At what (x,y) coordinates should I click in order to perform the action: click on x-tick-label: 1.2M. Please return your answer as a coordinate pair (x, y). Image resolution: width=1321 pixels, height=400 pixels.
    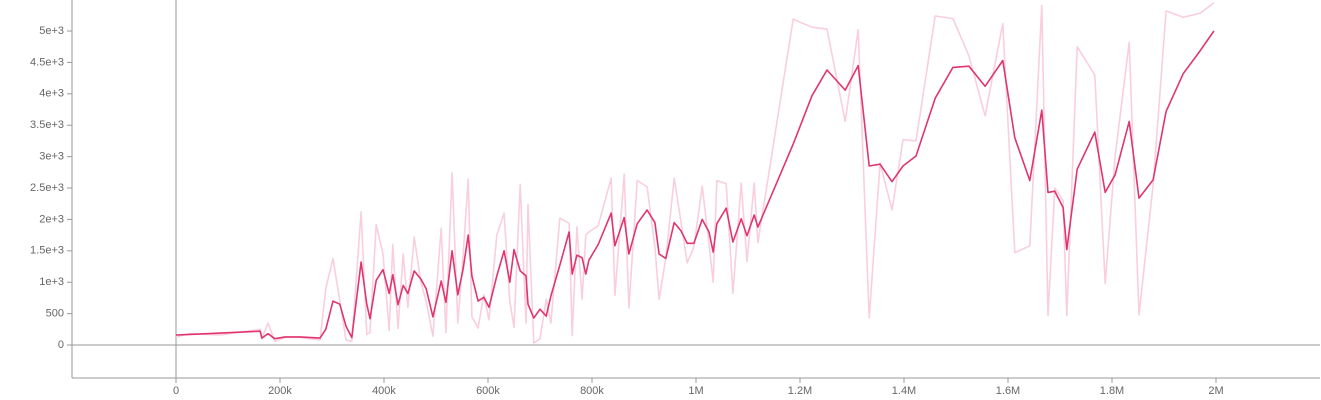
    Looking at the image, I should click on (800, 391).